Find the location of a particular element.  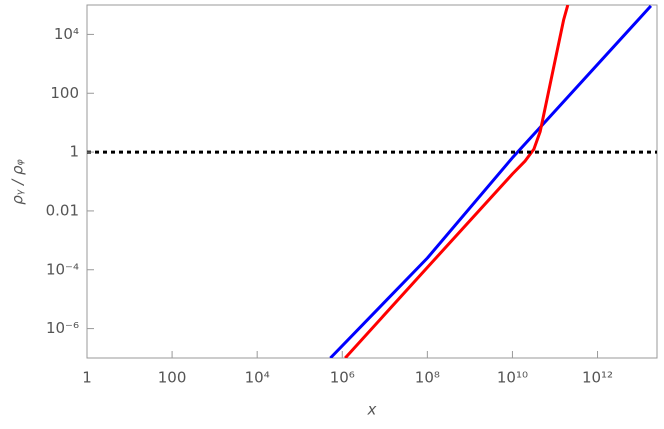

x-axis-label: x is located at coordinates (372, 410).